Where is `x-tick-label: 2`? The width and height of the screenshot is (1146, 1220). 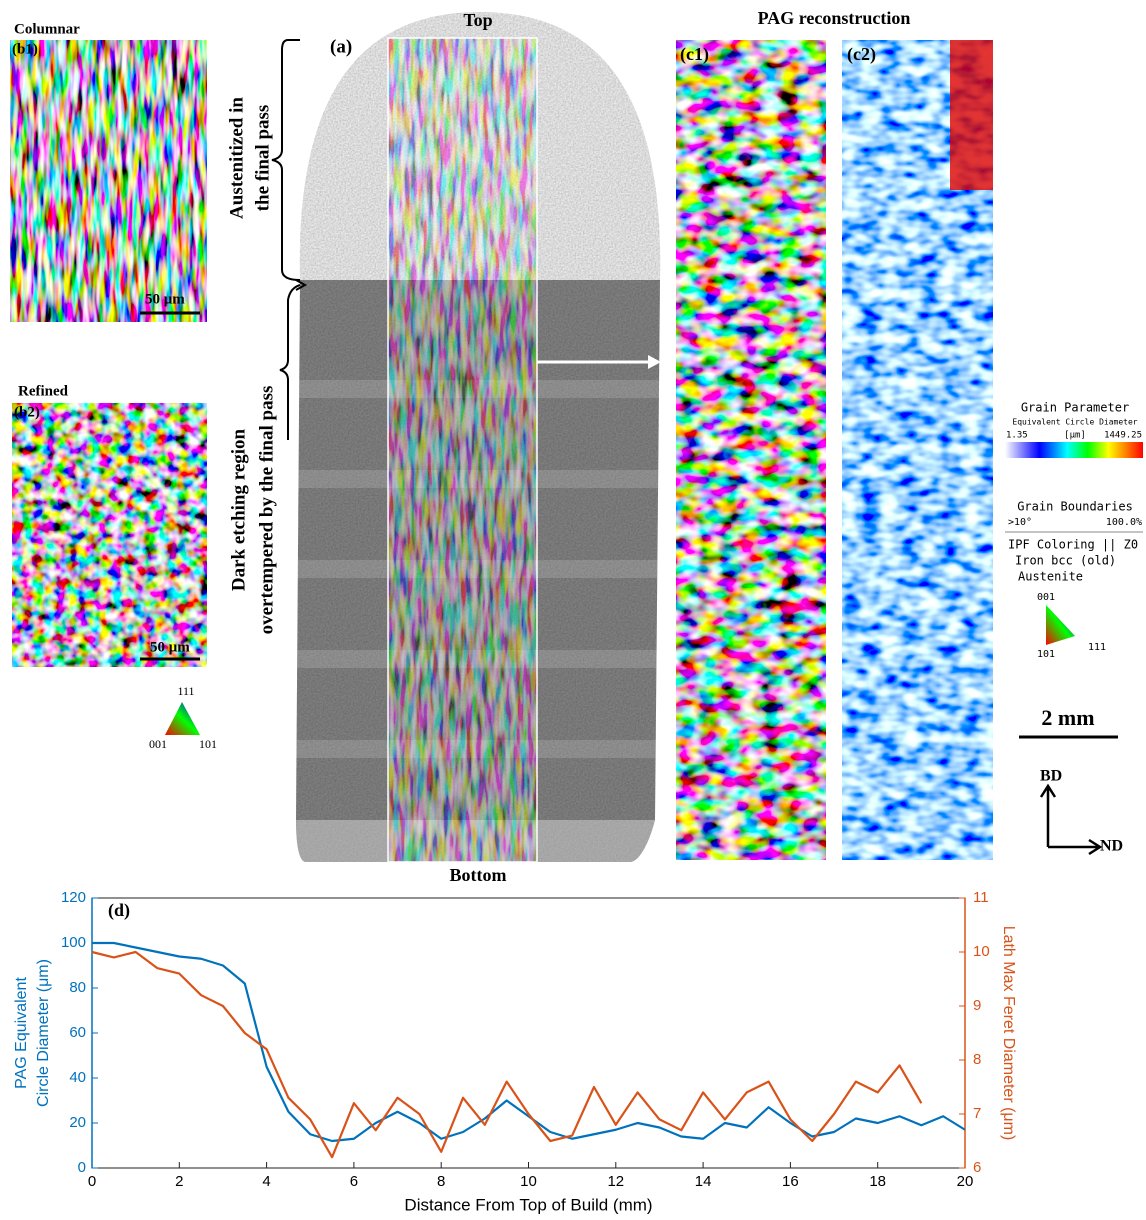 x-tick-label: 2 is located at coordinates (179, 1181).